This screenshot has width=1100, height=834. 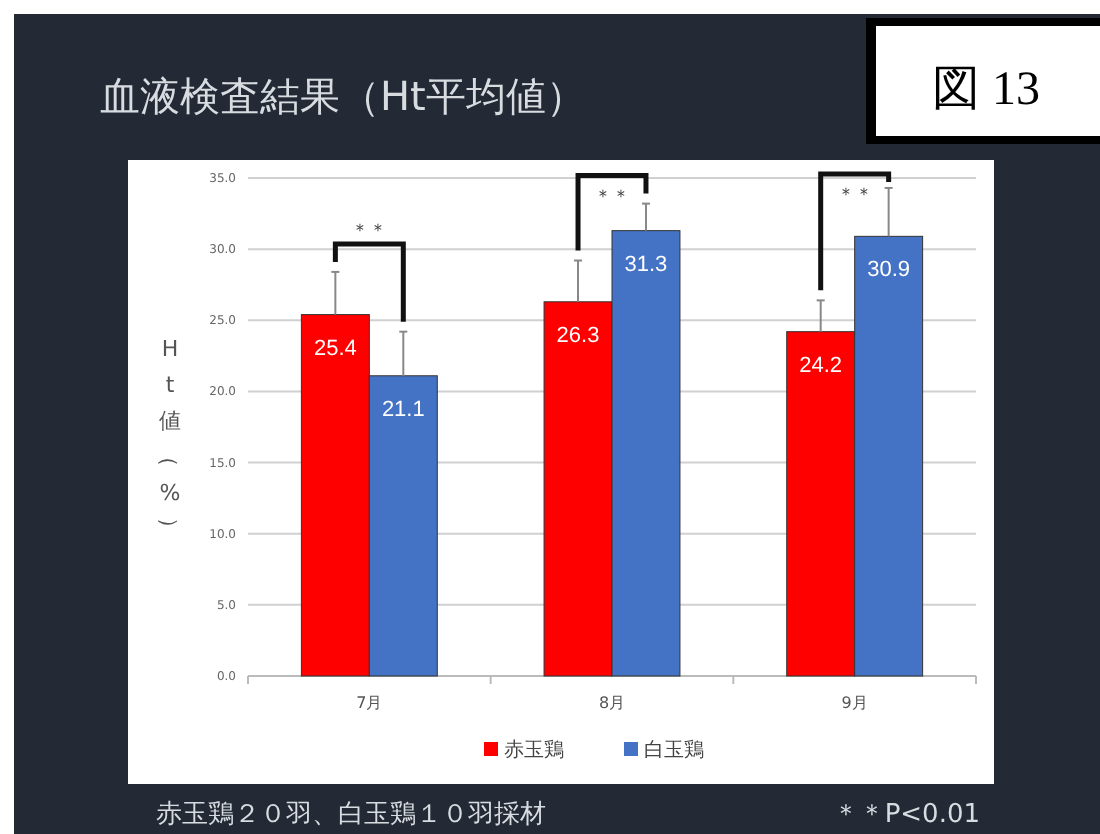 What do you see at coordinates (889, 270) in the screenshot?
I see `data-label: 30.9` at bounding box center [889, 270].